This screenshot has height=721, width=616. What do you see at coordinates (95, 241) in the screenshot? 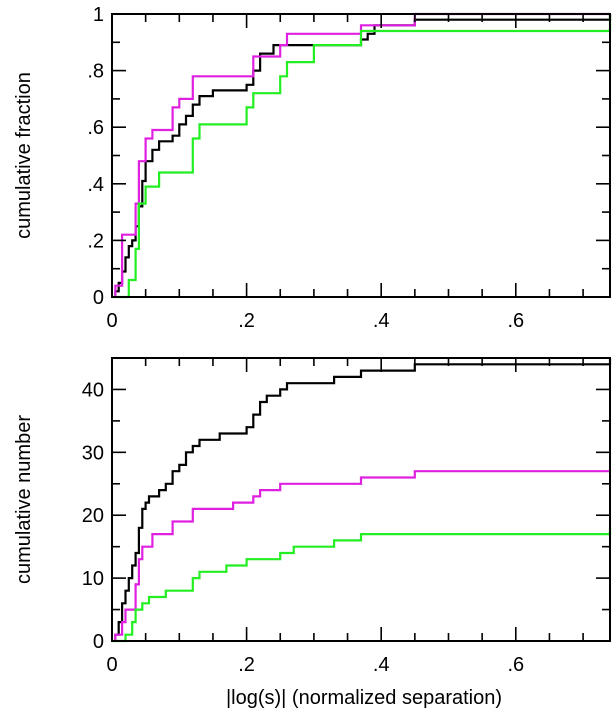
I see `y-tick-label: .2` at bounding box center [95, 241].